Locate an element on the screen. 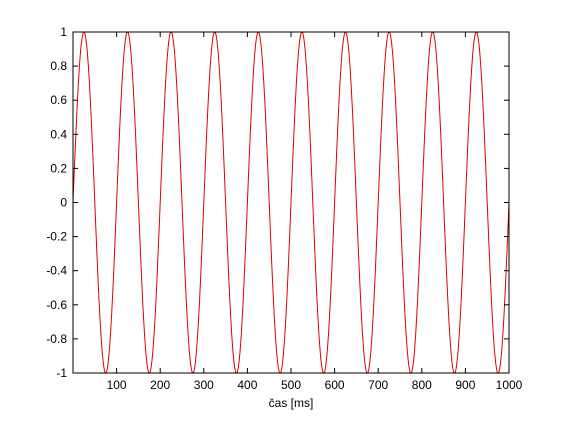 This screenshot has width=561, height=425. y-tick-label: 1 is located at coordinates (63, 32).